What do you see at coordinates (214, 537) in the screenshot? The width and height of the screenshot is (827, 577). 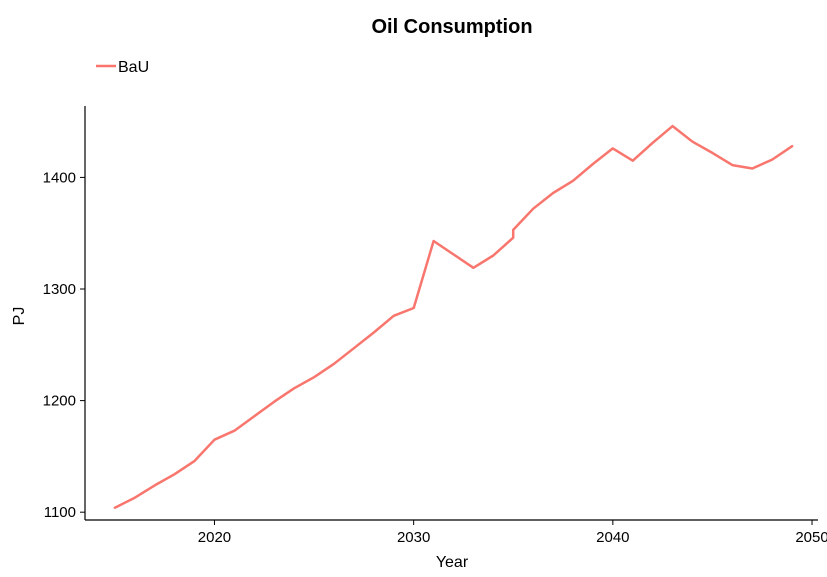 I see `x-tick-label: 2020` at bounding box center [214, 537].